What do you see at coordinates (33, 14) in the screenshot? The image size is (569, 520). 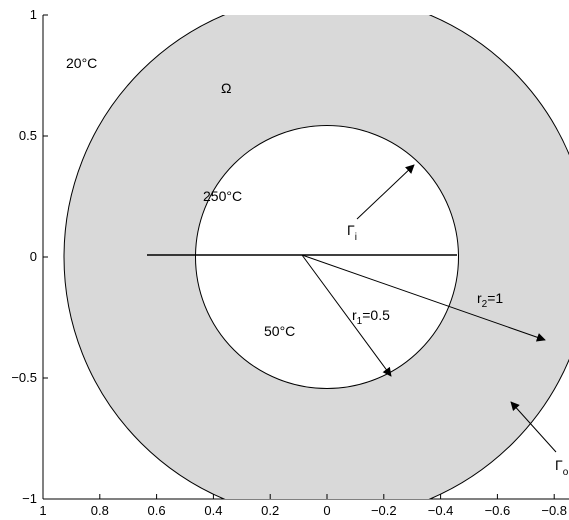 I see `y-tick-label: 1` at bounding box center [33, 14].